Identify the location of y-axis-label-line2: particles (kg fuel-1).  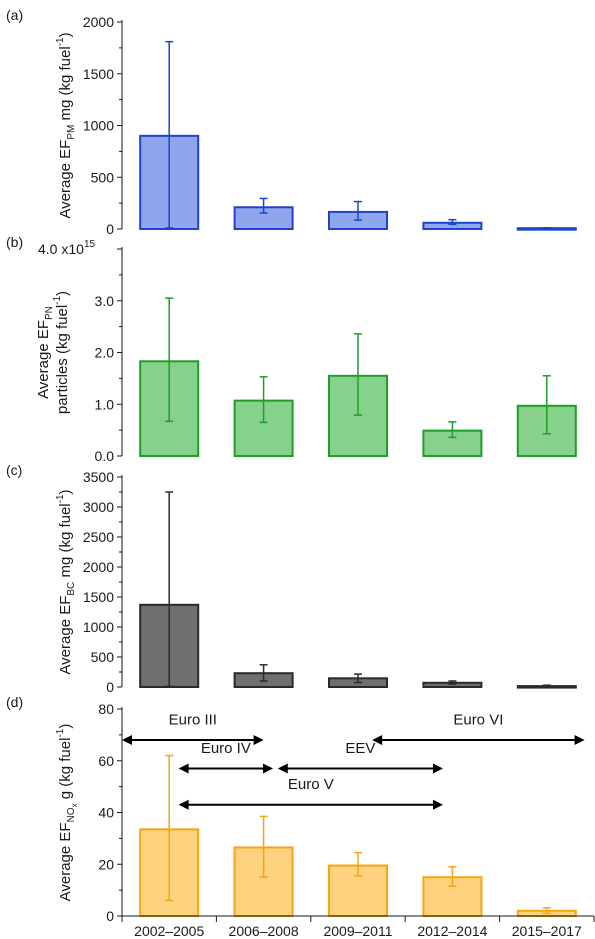
(61, 352).